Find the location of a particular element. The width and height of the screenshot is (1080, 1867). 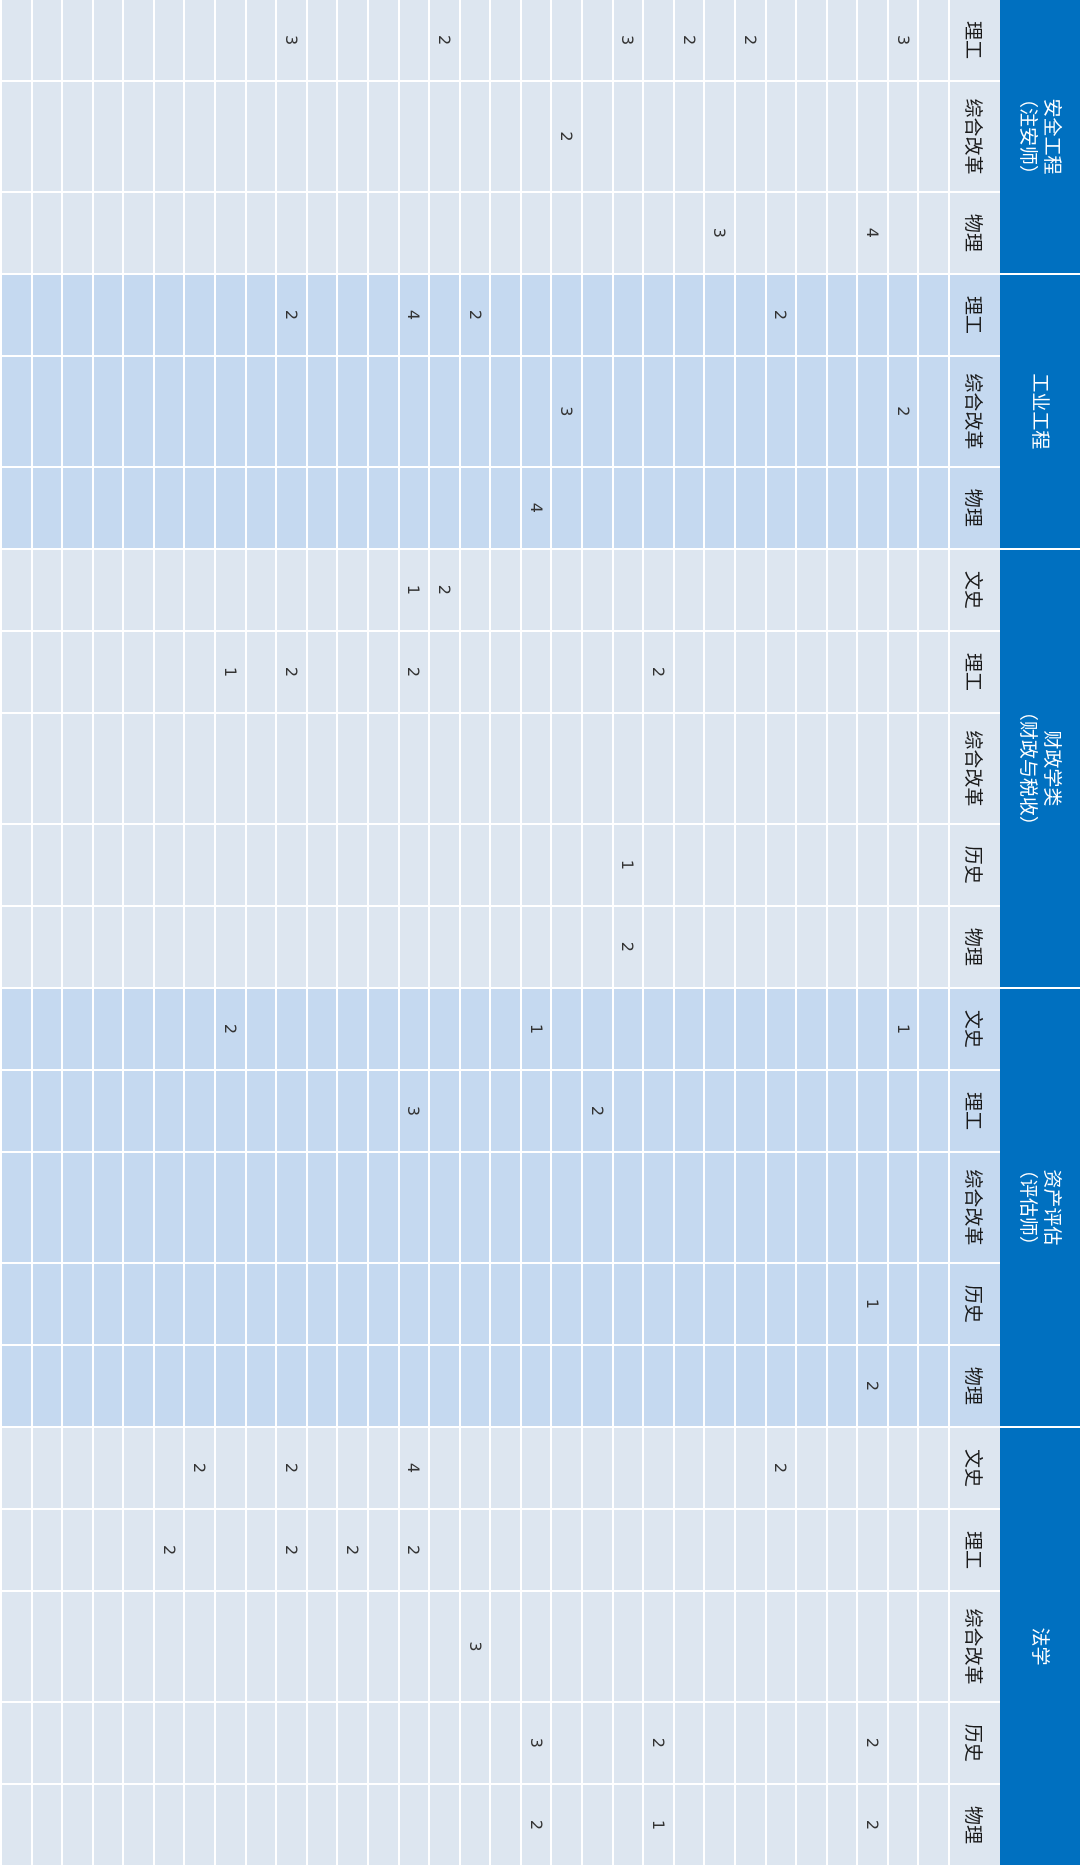

group-title-line: 工业工程 is located at coordinates (1040, 411).